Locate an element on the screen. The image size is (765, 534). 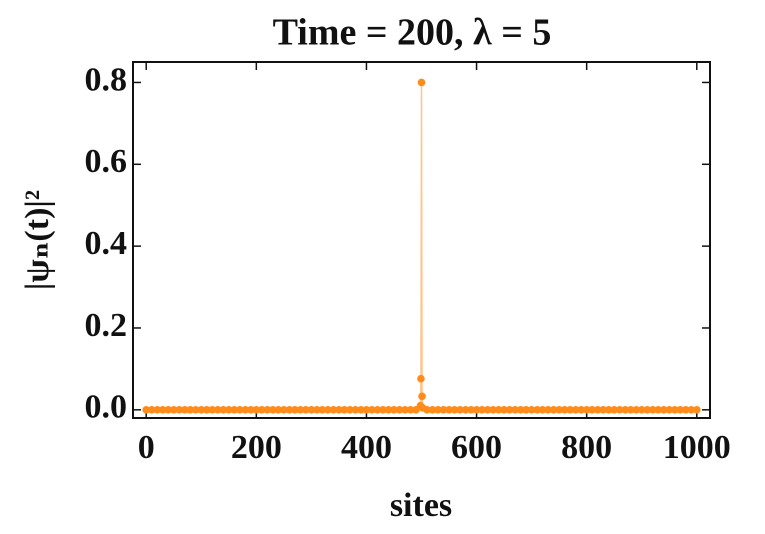
y-tick-label: 0.8 is located at coordinates (106, 79).